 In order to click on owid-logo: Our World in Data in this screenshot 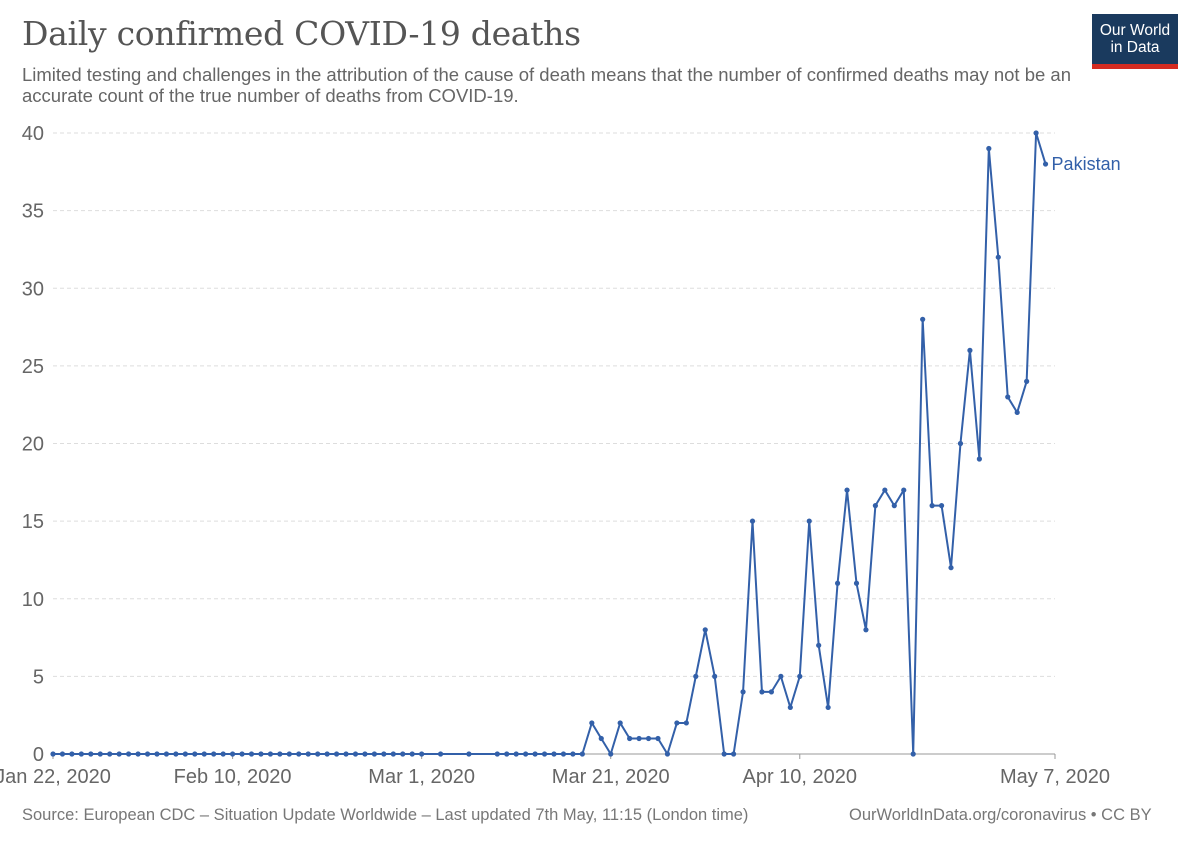, I will do `click(1135, 41)`.